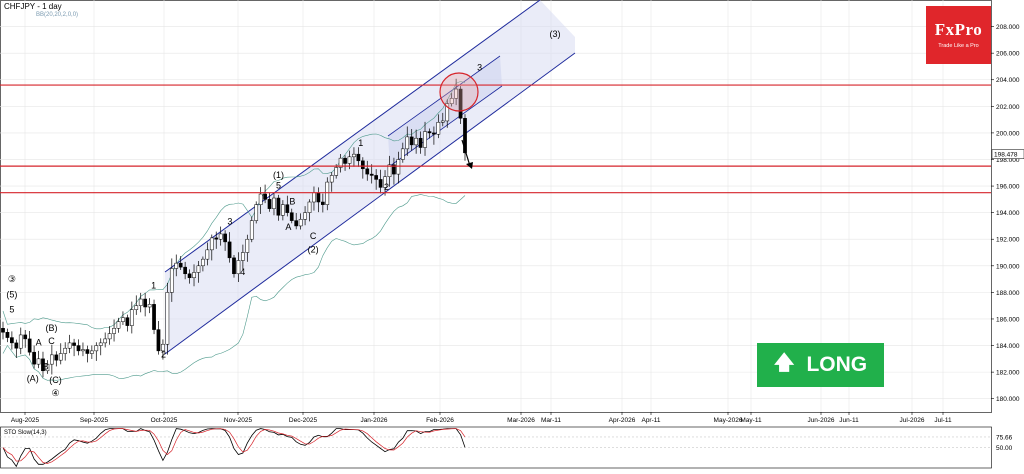 The height and width of the screenshot is (474, 1024). I want to click on oscillator-tick-label: 75.66, so click(1004, 437).